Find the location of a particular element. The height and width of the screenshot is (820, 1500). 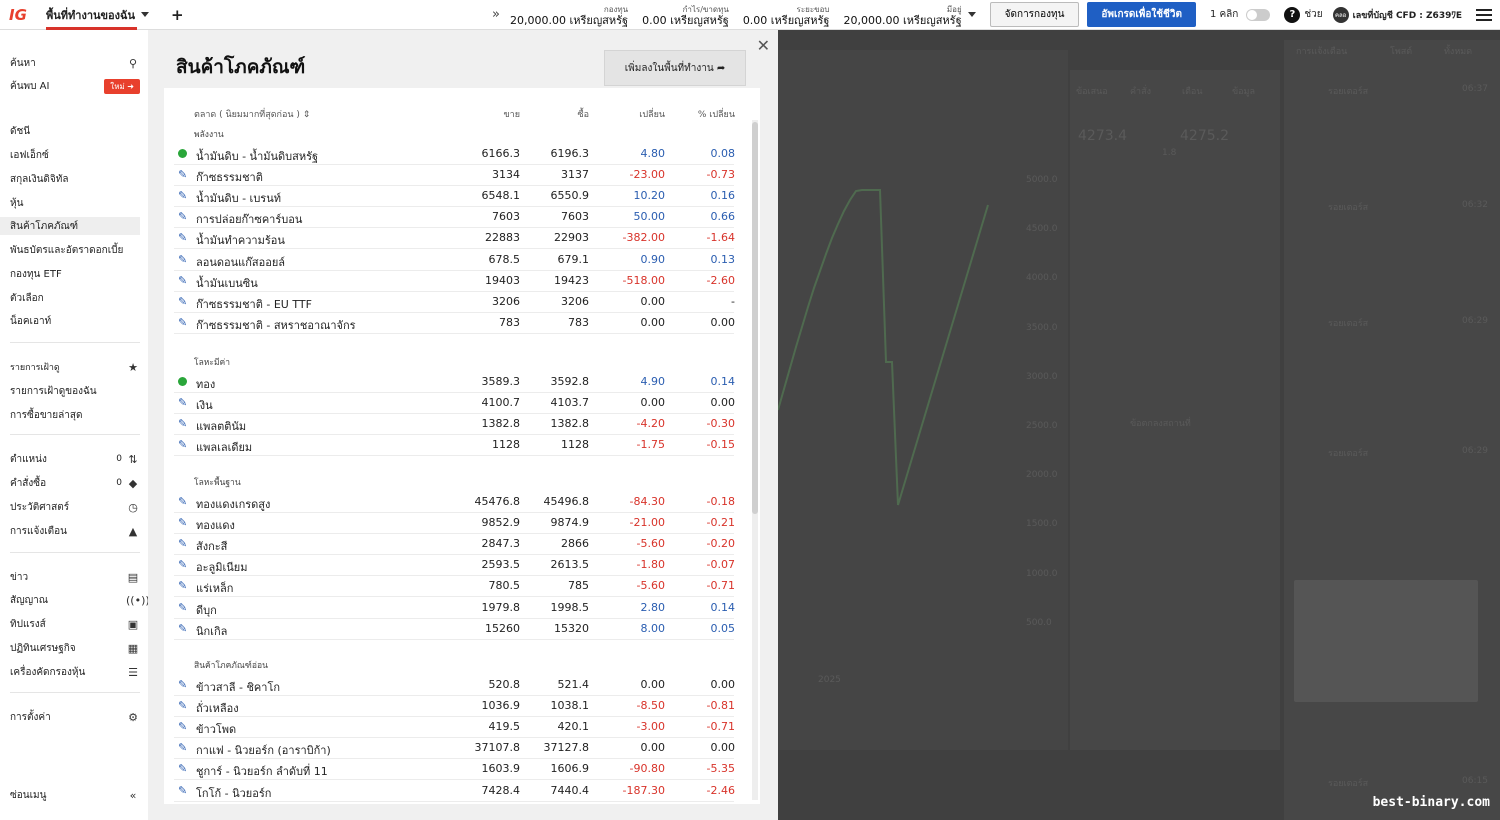

sell-price: 6548.1 is located at coordinates (501, 196).